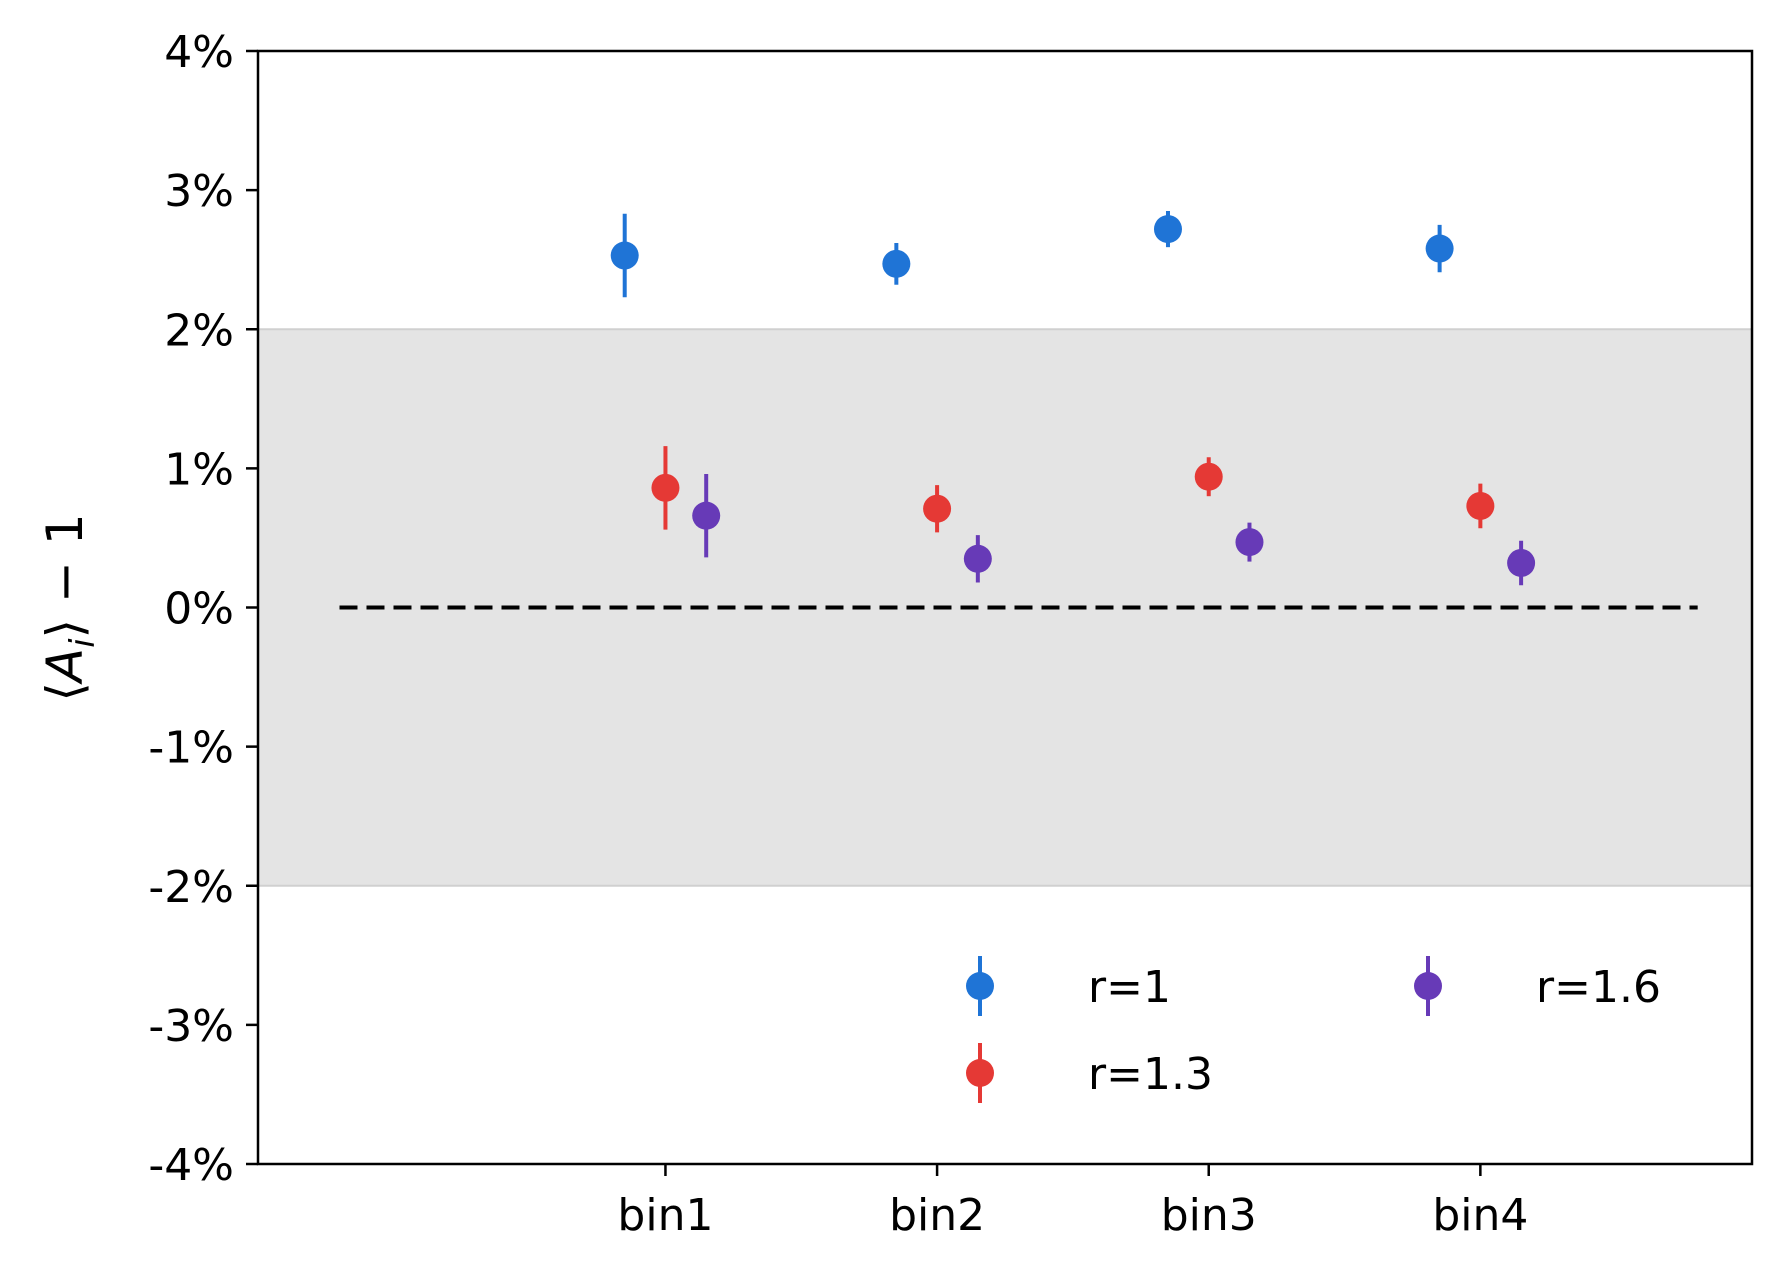 The image size is (1774, 1279). Describe the element at coordinates (1129, 987) in the screenshot. I see `legend-label: r=1` at that location.